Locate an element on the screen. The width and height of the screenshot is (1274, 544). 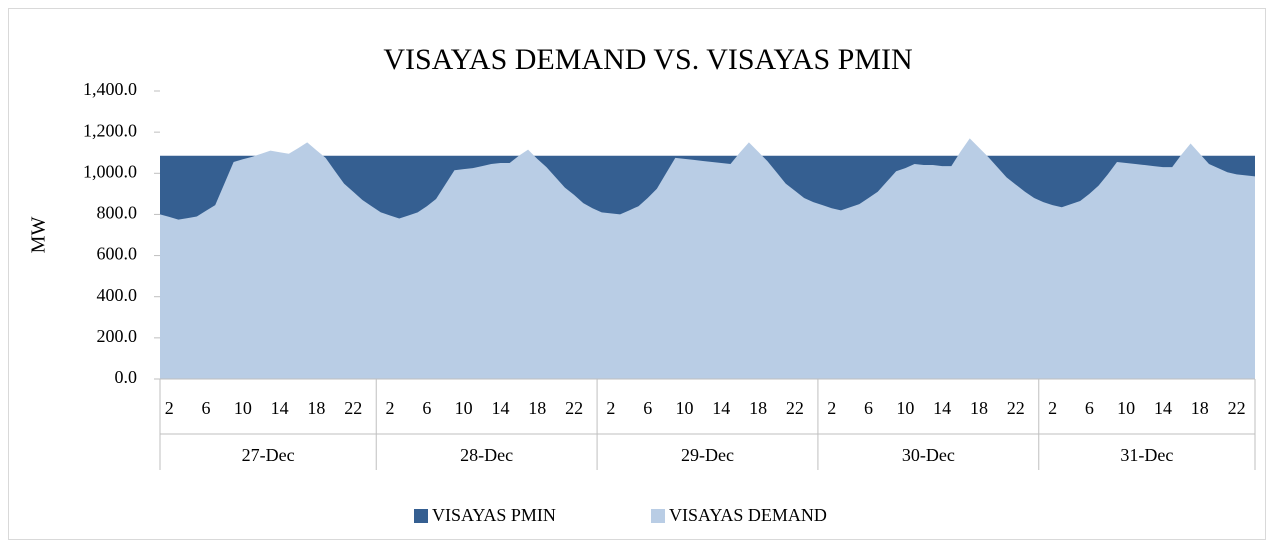
legend-label: VISAYAS DEMAND is located at coordinates (748, 515).